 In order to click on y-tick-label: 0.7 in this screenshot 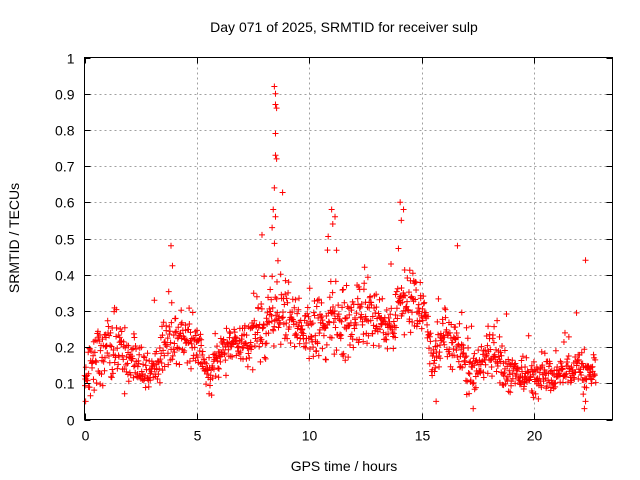, I will do `click(65, 167)`.